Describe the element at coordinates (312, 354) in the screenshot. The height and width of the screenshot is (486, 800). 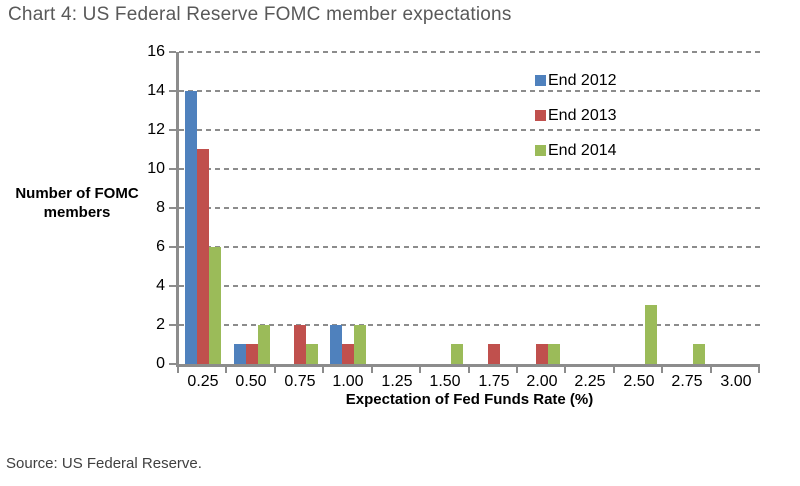
I see `bar-end-2014-0.75` at that location.